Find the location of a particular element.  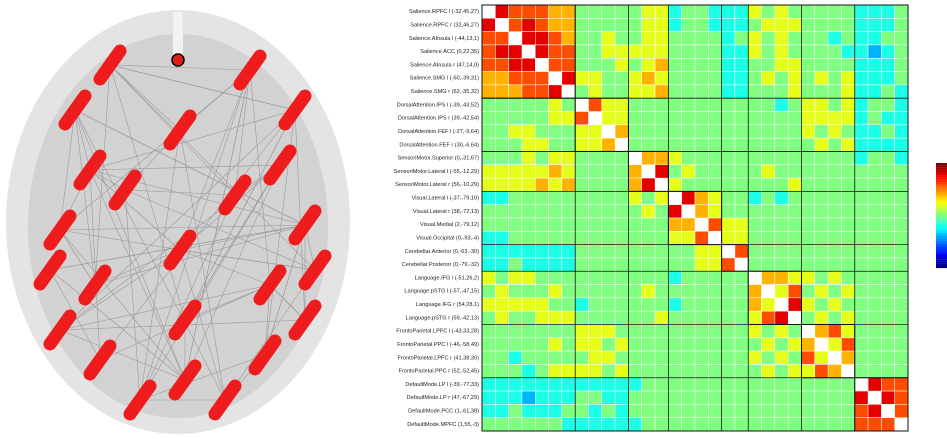

row-label: FrontoParietal.PPC r (52,-52,45) is located at coordinates (438, 372).